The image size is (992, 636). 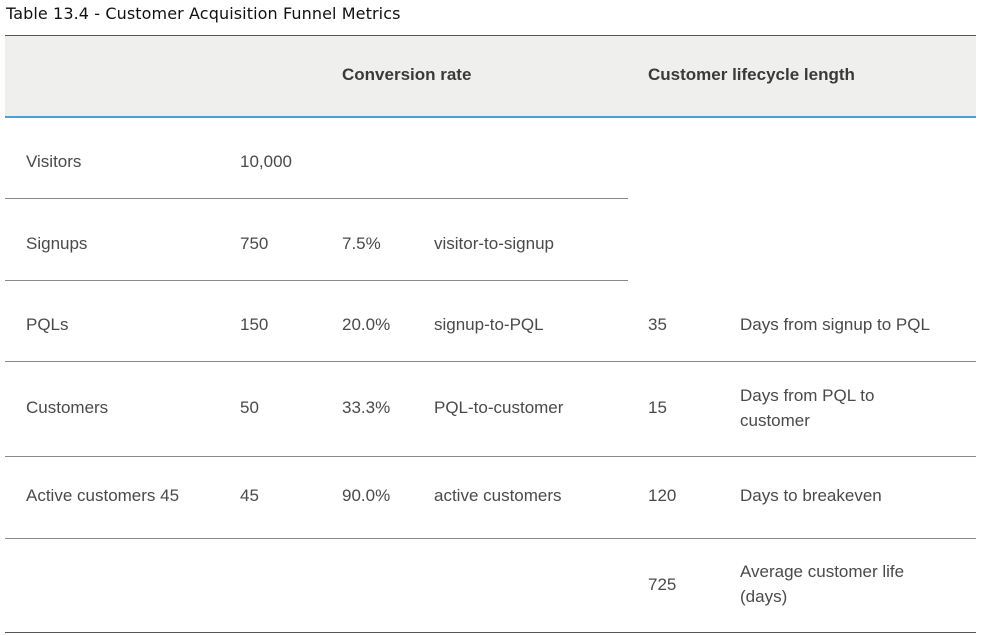 I want to click on row-rate-label: signup-to-PQL, so click(x=489, y=324).